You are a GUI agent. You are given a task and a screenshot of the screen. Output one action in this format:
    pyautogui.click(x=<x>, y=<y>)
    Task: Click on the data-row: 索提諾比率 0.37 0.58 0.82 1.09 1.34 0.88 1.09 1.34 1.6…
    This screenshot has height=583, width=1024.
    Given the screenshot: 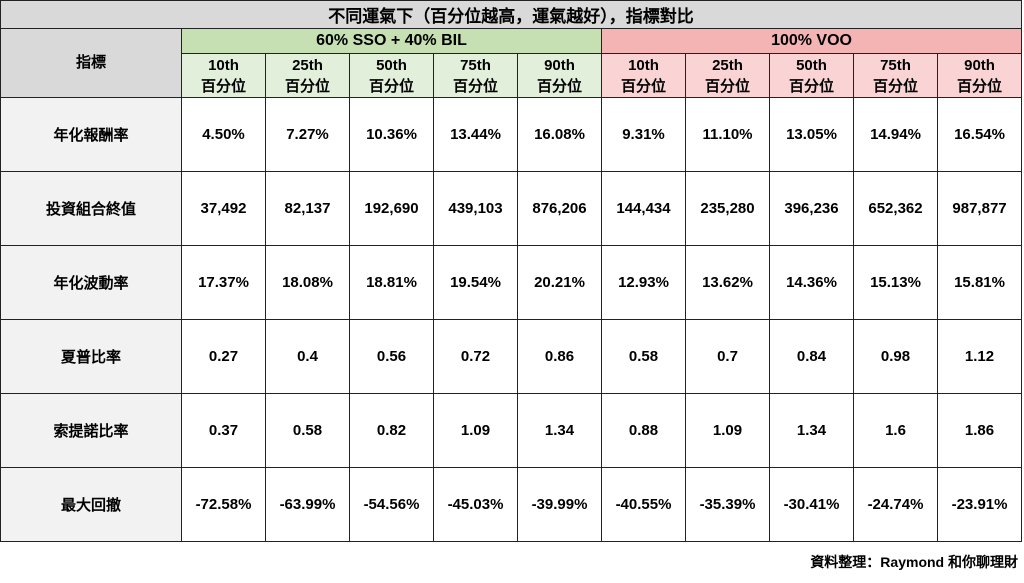 What is the action you would take?
    pyautogui.click(x=511, y=430)
    